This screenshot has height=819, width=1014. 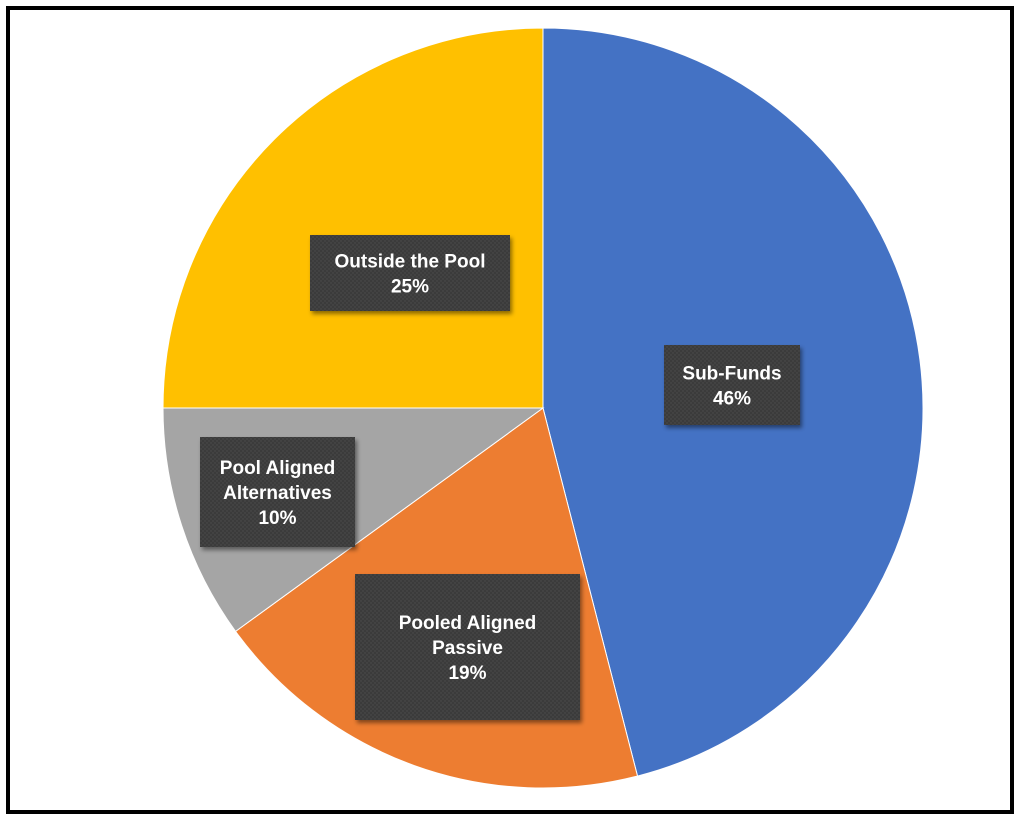 I want to click on data-label-sub-funds: Sub-Funds 46%, so click(x=732, y=385).